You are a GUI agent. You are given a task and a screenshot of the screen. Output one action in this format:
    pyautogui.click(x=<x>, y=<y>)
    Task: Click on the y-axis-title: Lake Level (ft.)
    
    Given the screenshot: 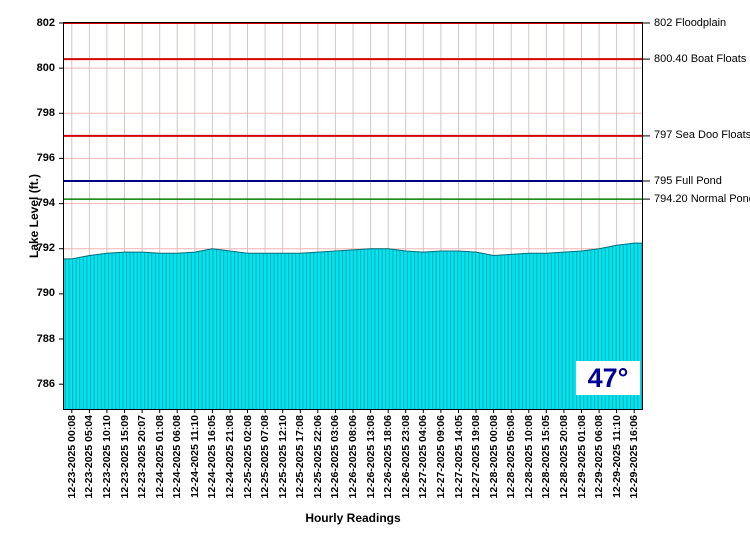 What is the action you would take?
    pyautogui.click(x=34, y=216)
    